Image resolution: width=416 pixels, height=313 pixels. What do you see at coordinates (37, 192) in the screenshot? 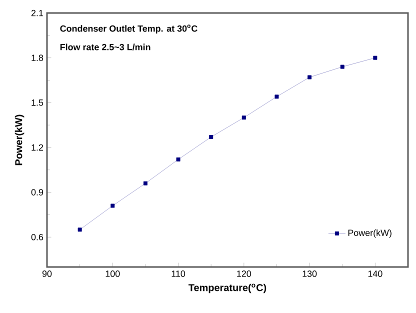
I see `y-tick-label: 0.9` at bounding box center [37, 192].